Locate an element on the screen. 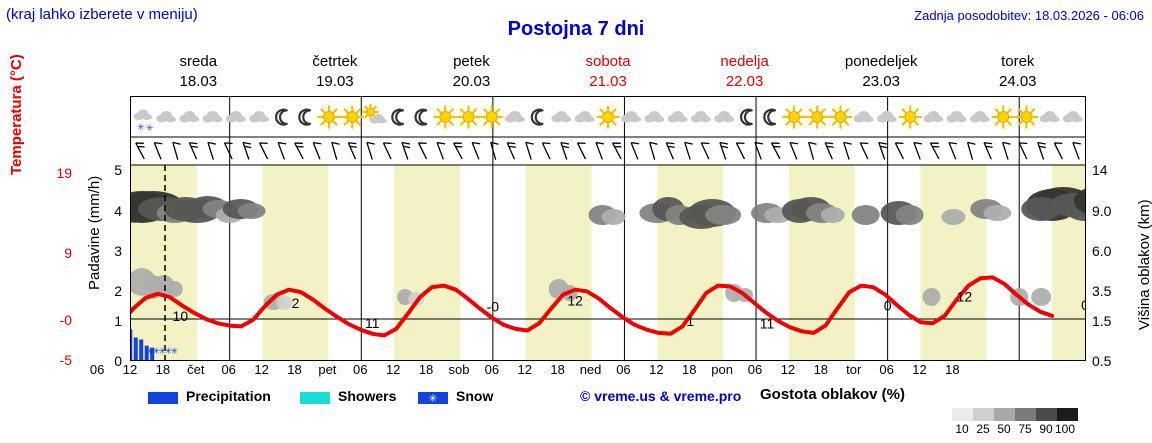 This screenshot has width=1152, height=443. cloud-tick: 14 is located at coordinates (1100, 170).